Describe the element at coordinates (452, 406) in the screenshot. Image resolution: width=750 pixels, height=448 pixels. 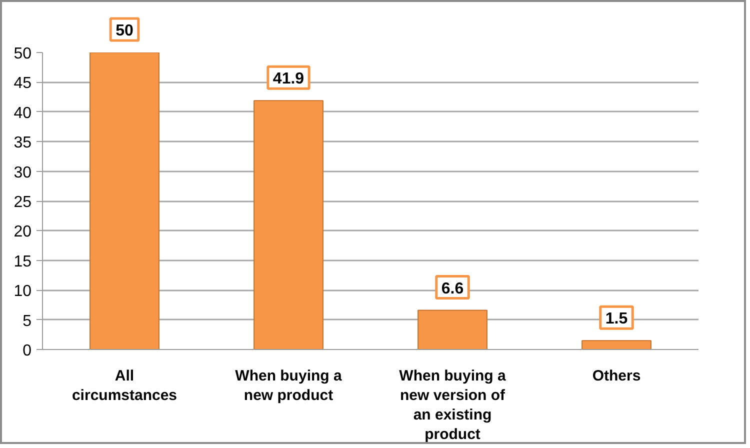
I see `x-tick-label: When buying a new version of an existing product` at that location.